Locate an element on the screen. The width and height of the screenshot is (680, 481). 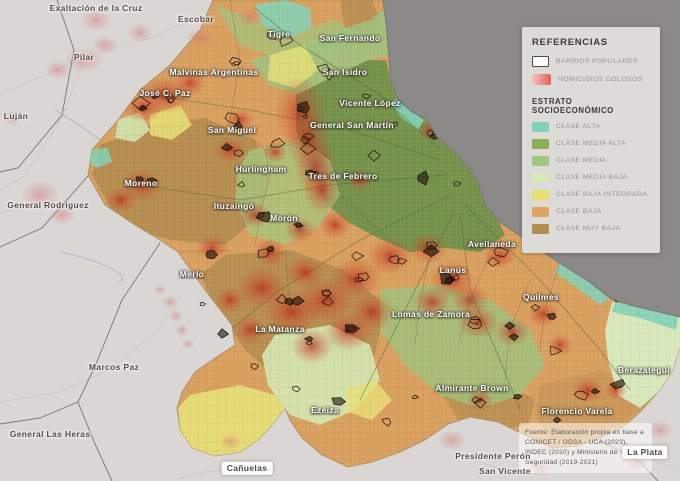
class-label: CLASE MUY BAJA is located at coordinates (588, 229).